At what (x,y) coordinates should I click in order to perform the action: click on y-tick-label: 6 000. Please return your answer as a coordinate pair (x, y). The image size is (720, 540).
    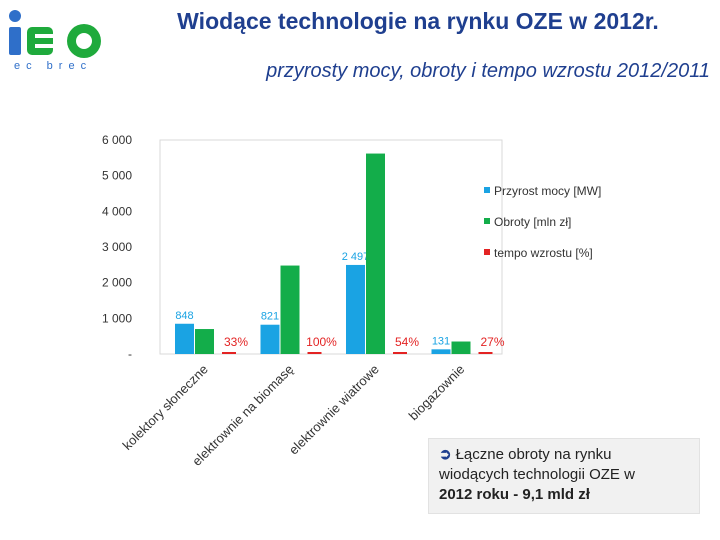
    Looking at the image, I should click on (117, 140).